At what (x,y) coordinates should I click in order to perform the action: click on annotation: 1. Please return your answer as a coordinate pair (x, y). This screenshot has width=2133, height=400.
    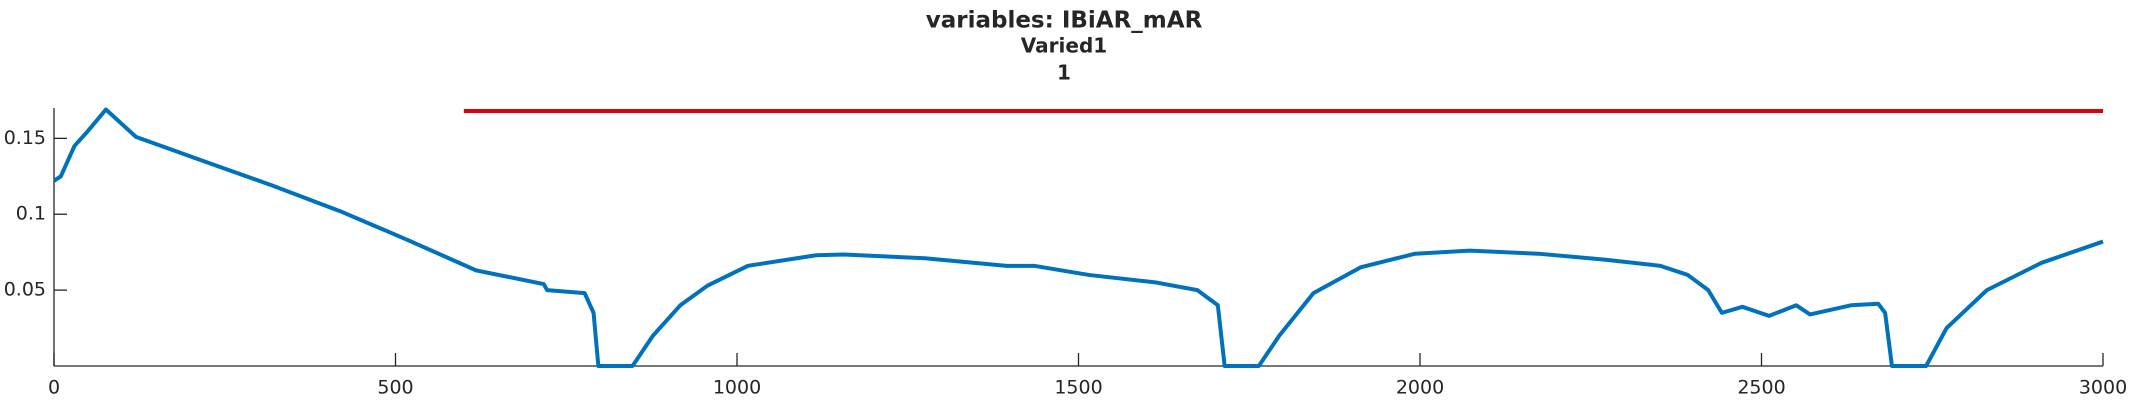
    Looking at the image, I should click on (1064, 73).